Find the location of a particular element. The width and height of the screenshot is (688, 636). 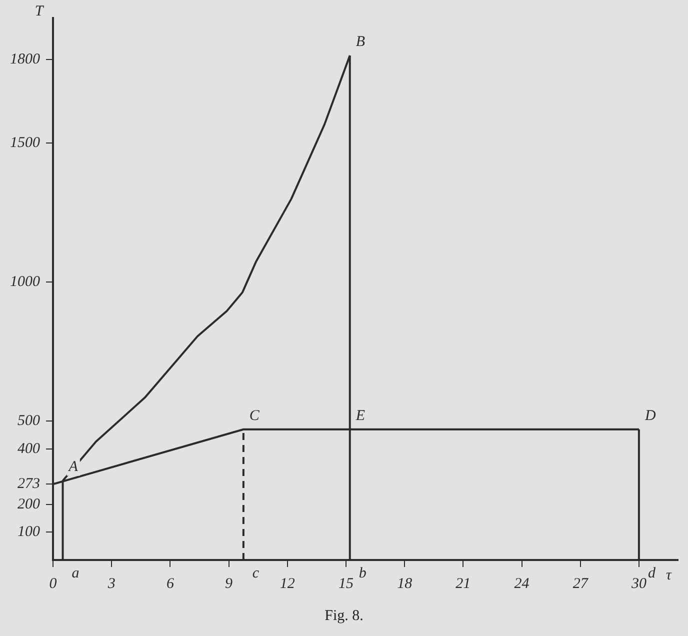

x-tick-label: 12 is located at coordinates (288, 584).